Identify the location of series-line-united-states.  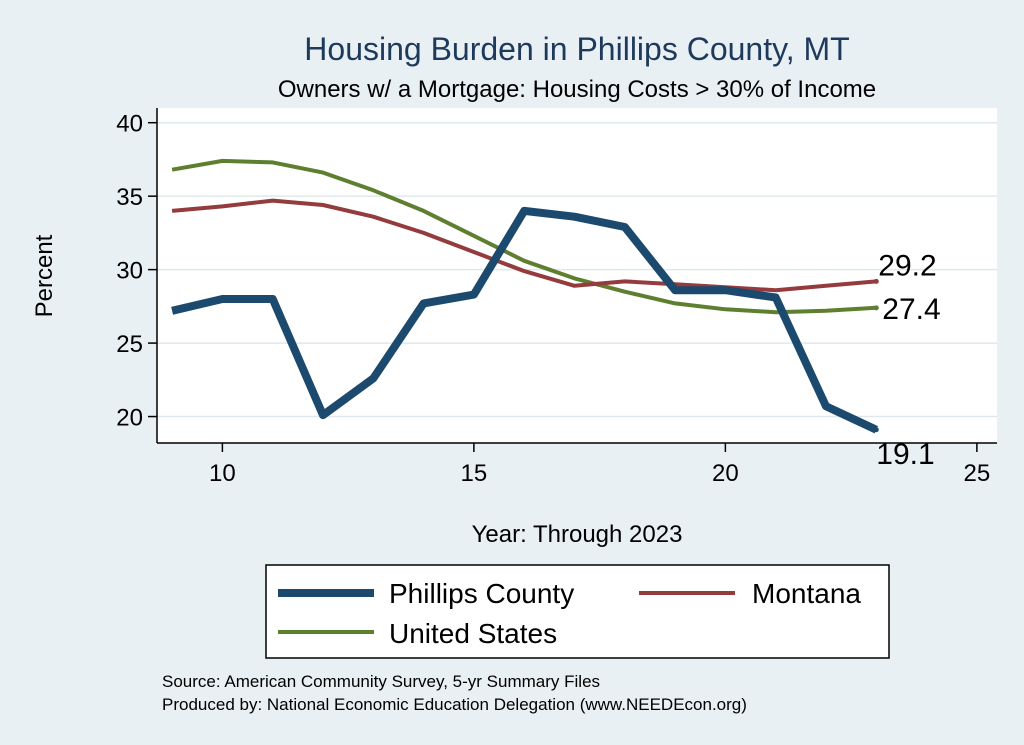
(524, 236).